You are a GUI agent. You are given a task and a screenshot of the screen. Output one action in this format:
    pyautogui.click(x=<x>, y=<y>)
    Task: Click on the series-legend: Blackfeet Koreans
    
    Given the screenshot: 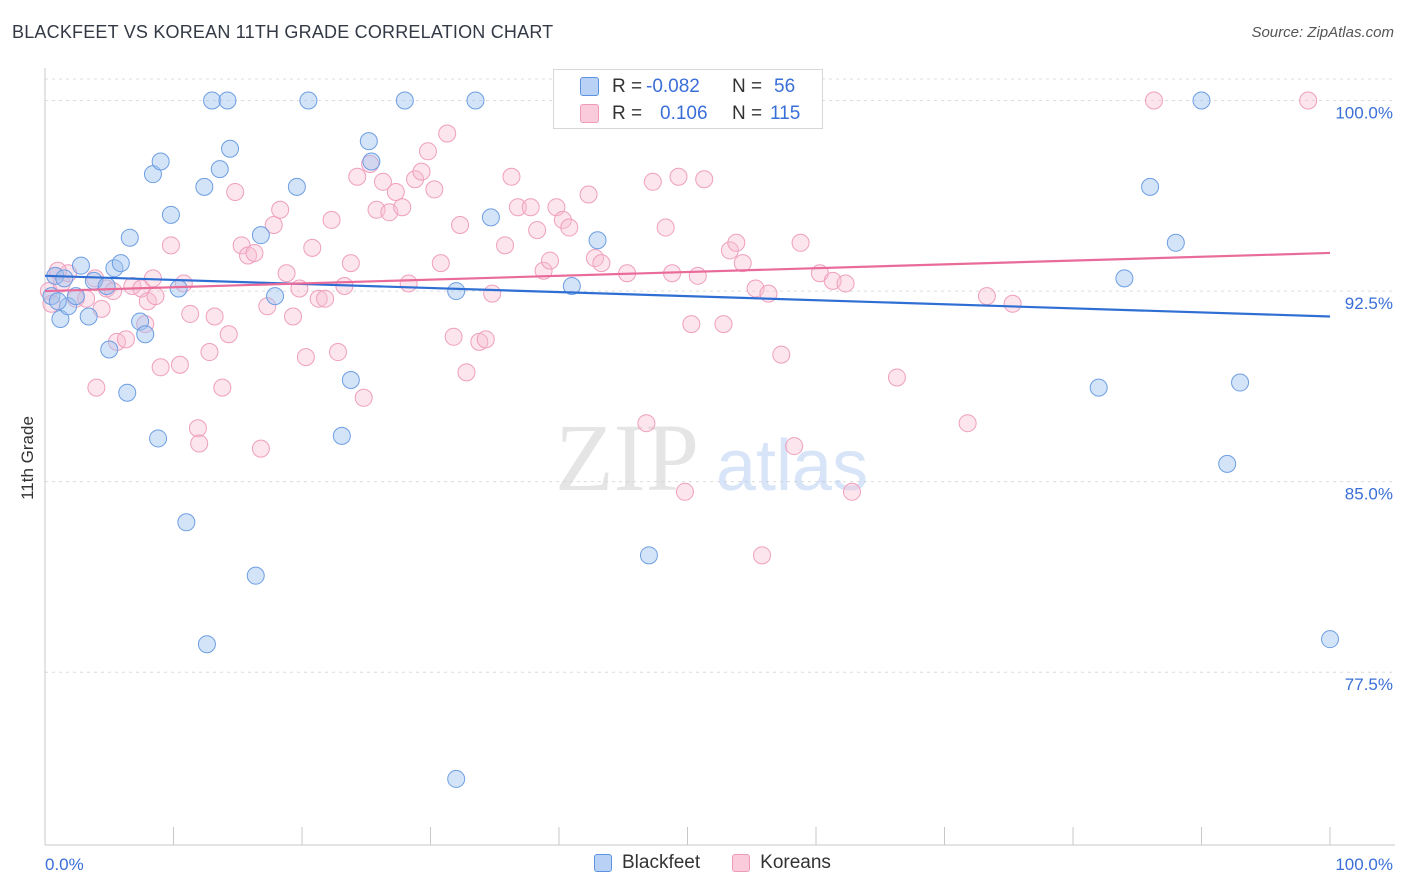 What is the action you would take?
    pyautogui.click(x=728, y=863)
    